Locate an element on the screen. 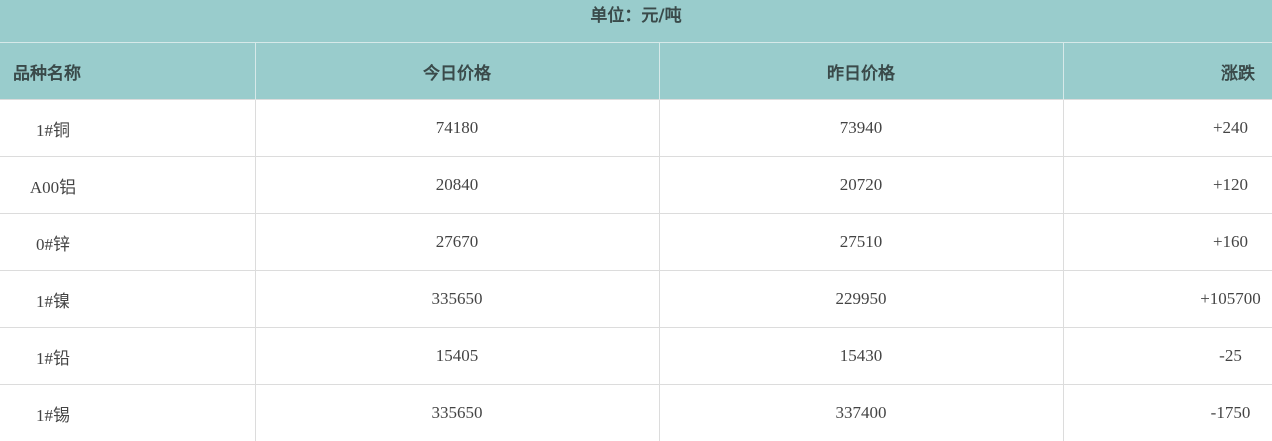  change-text: +105700 is located at coordinates (1231, 299).